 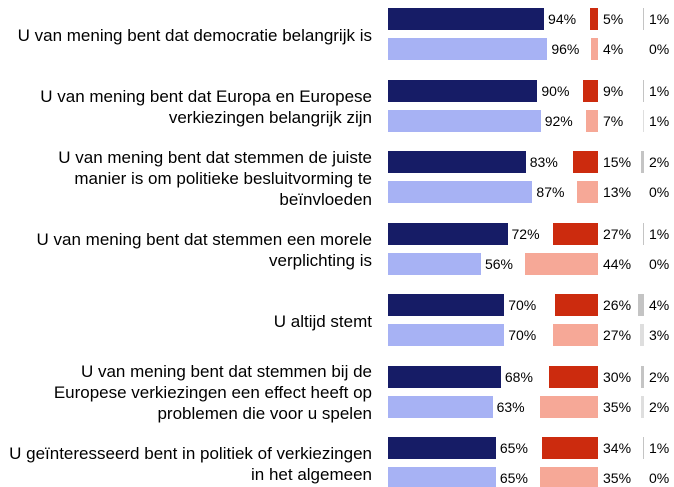 I want to click on value-label: 63%, so click(x=510, y=406).